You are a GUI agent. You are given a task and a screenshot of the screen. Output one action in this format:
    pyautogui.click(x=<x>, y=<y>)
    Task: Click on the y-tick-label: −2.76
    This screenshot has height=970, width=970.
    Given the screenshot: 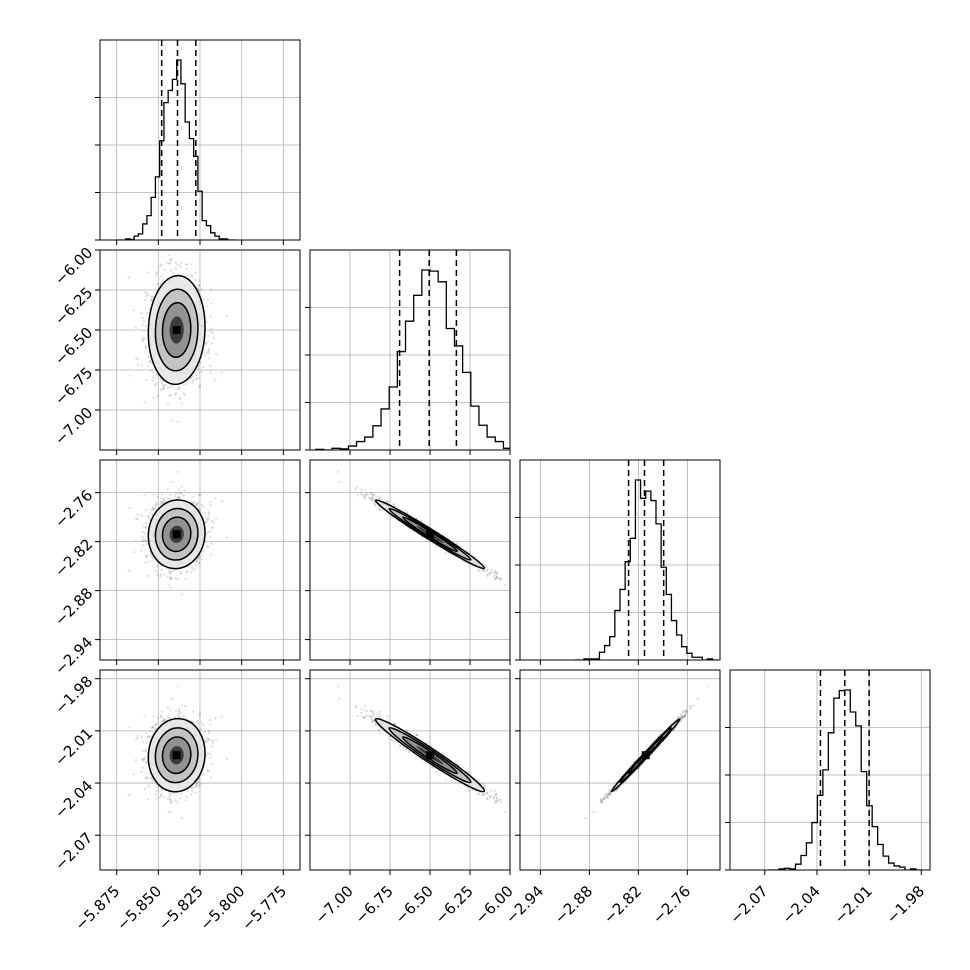 What is the action you would take?
    pyautogui.click(x=73, y=508)
    